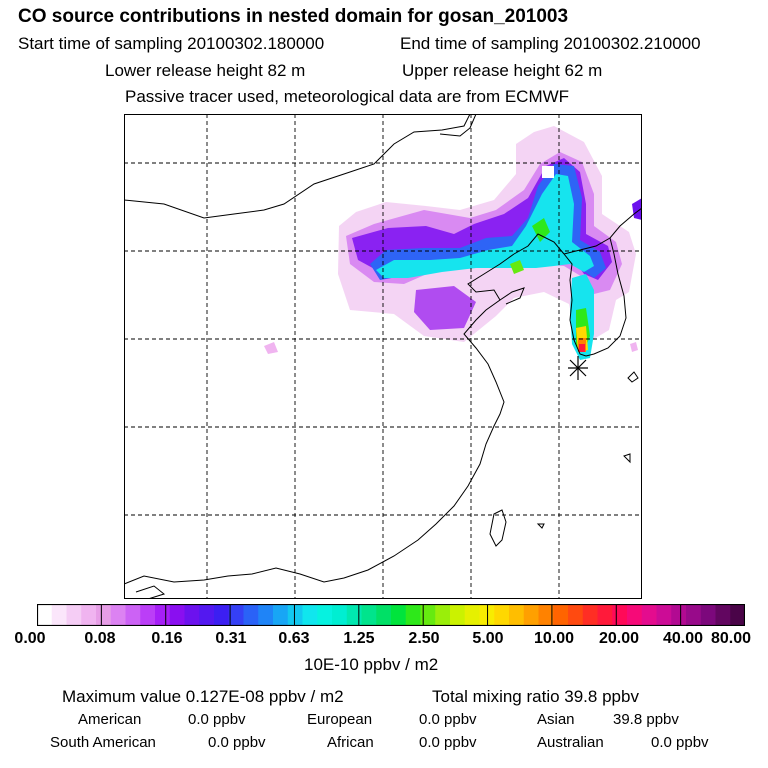 The height and width of the screenshot is (768, 768). Describe the element at coordinates (634, 347) in the screenshot. I see `plume-speck-south` at that location.